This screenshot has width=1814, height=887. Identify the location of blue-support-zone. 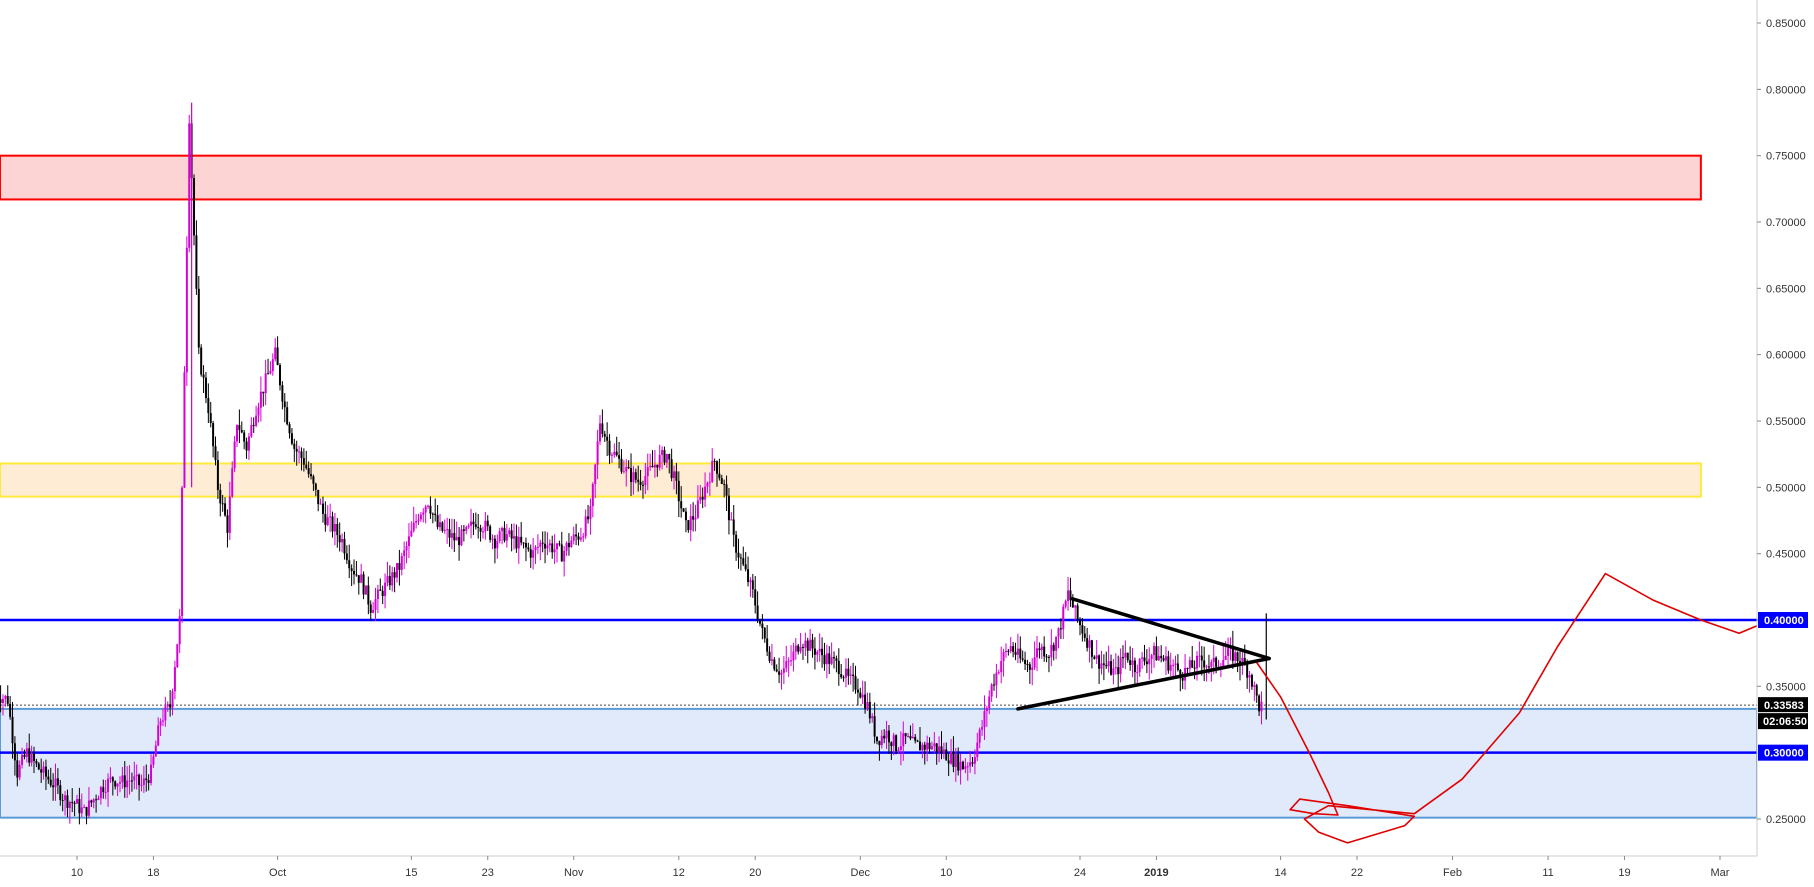
(879, 763).